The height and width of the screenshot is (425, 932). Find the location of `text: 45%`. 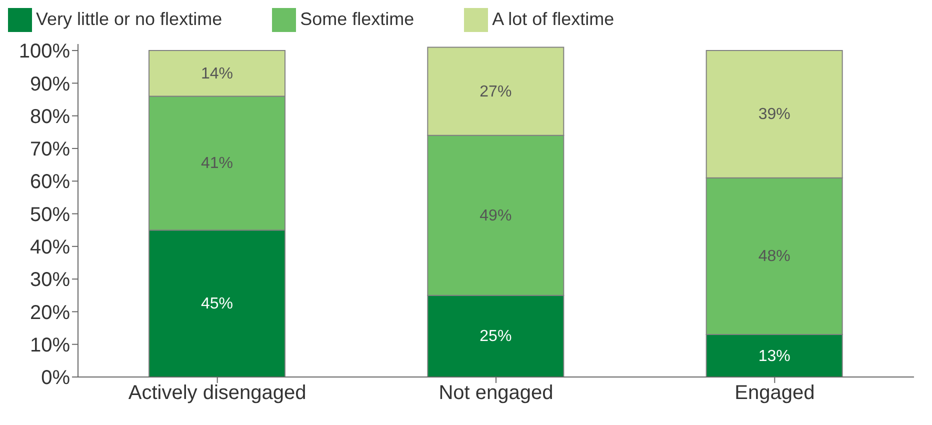

text: 45% is located at coordinates (217, 304).